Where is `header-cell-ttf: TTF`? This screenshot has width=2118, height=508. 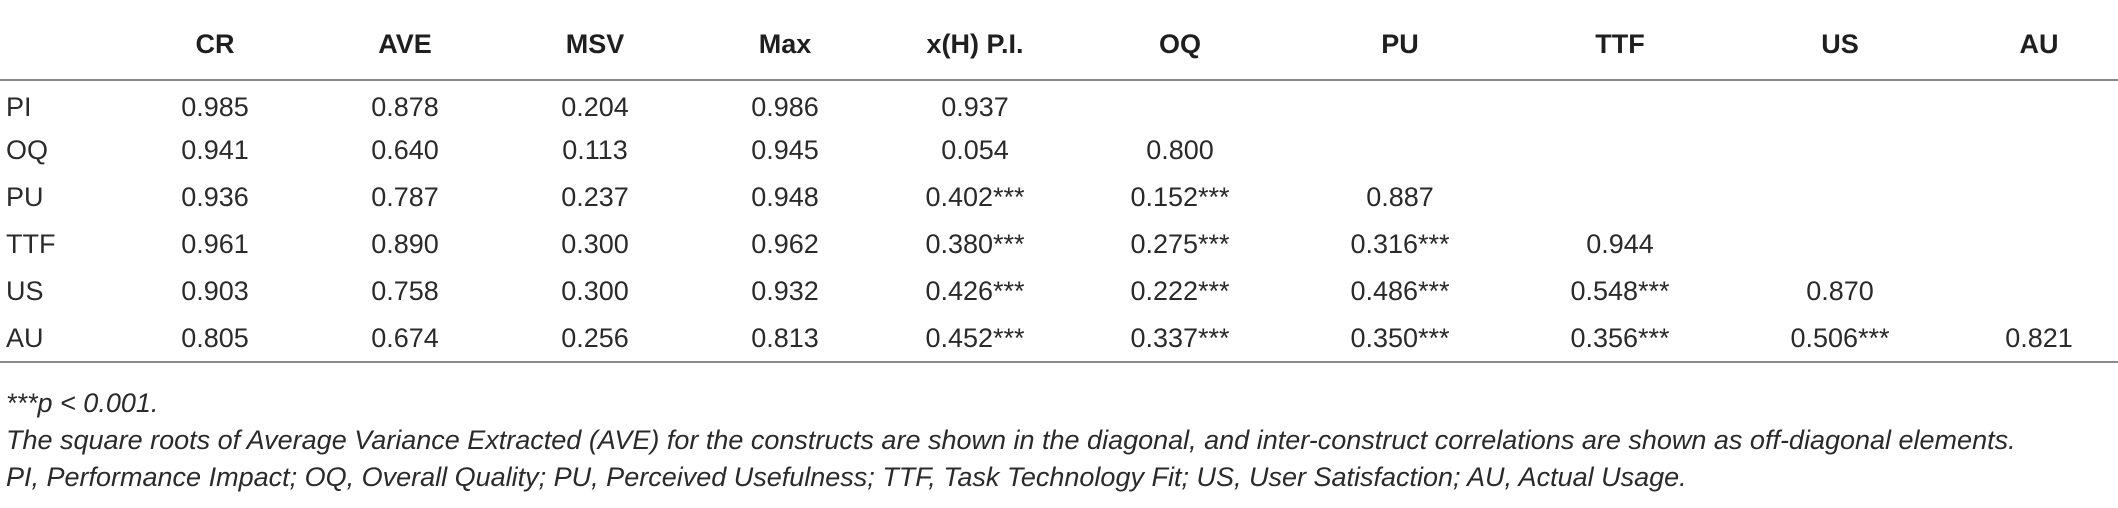
header-cell-ttf: TTF is located at coordinates (1620, 45).